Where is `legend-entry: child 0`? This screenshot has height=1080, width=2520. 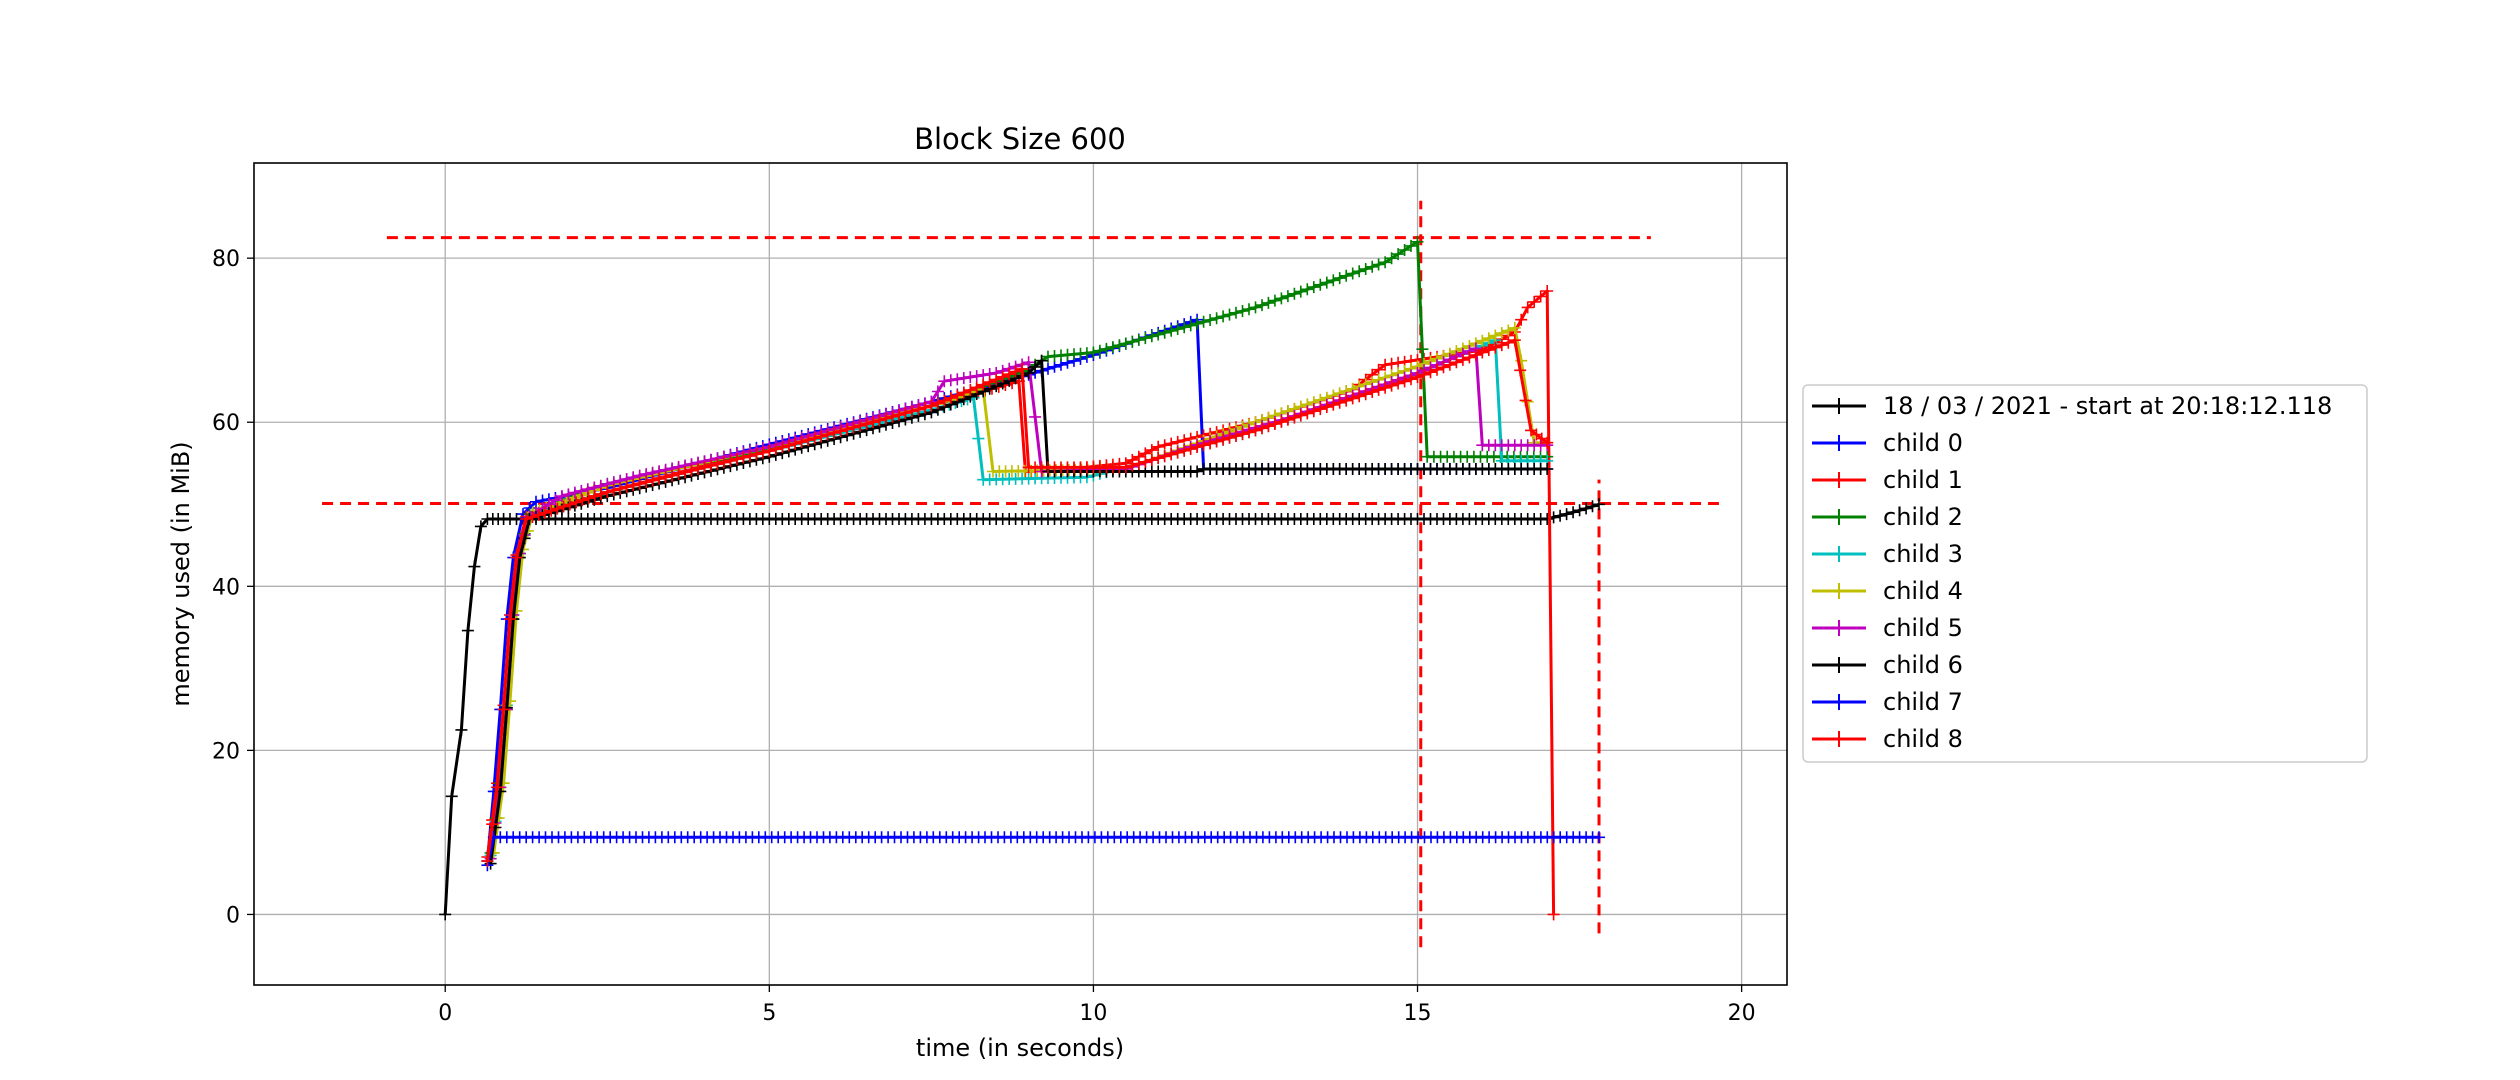 legend-entry: child 0 is located at coordinates (1887, 443).